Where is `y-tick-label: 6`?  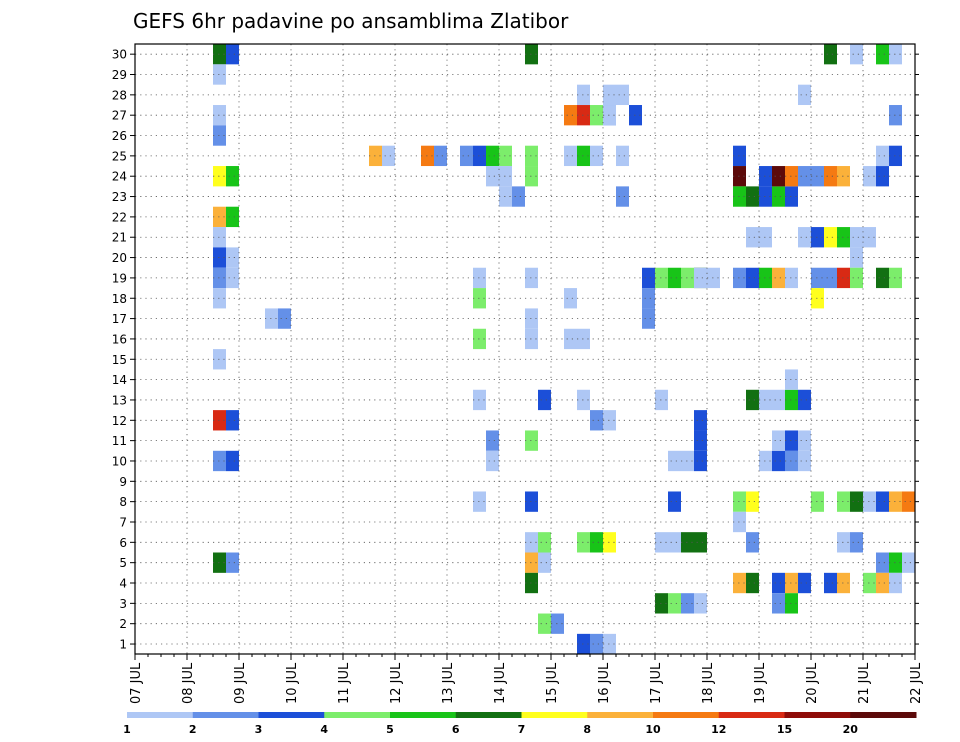 y-tick-label: 6 is located at coordinates (123, 543).